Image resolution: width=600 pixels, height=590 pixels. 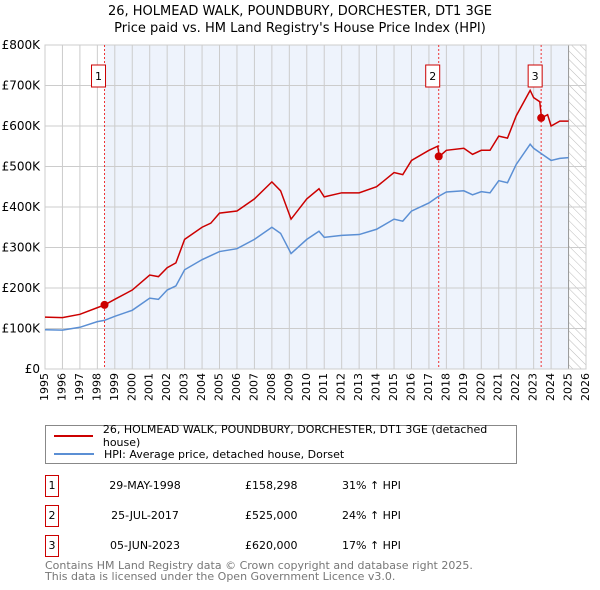 I want to click on x-tick-label: 2024, so click(x=550, y=387).